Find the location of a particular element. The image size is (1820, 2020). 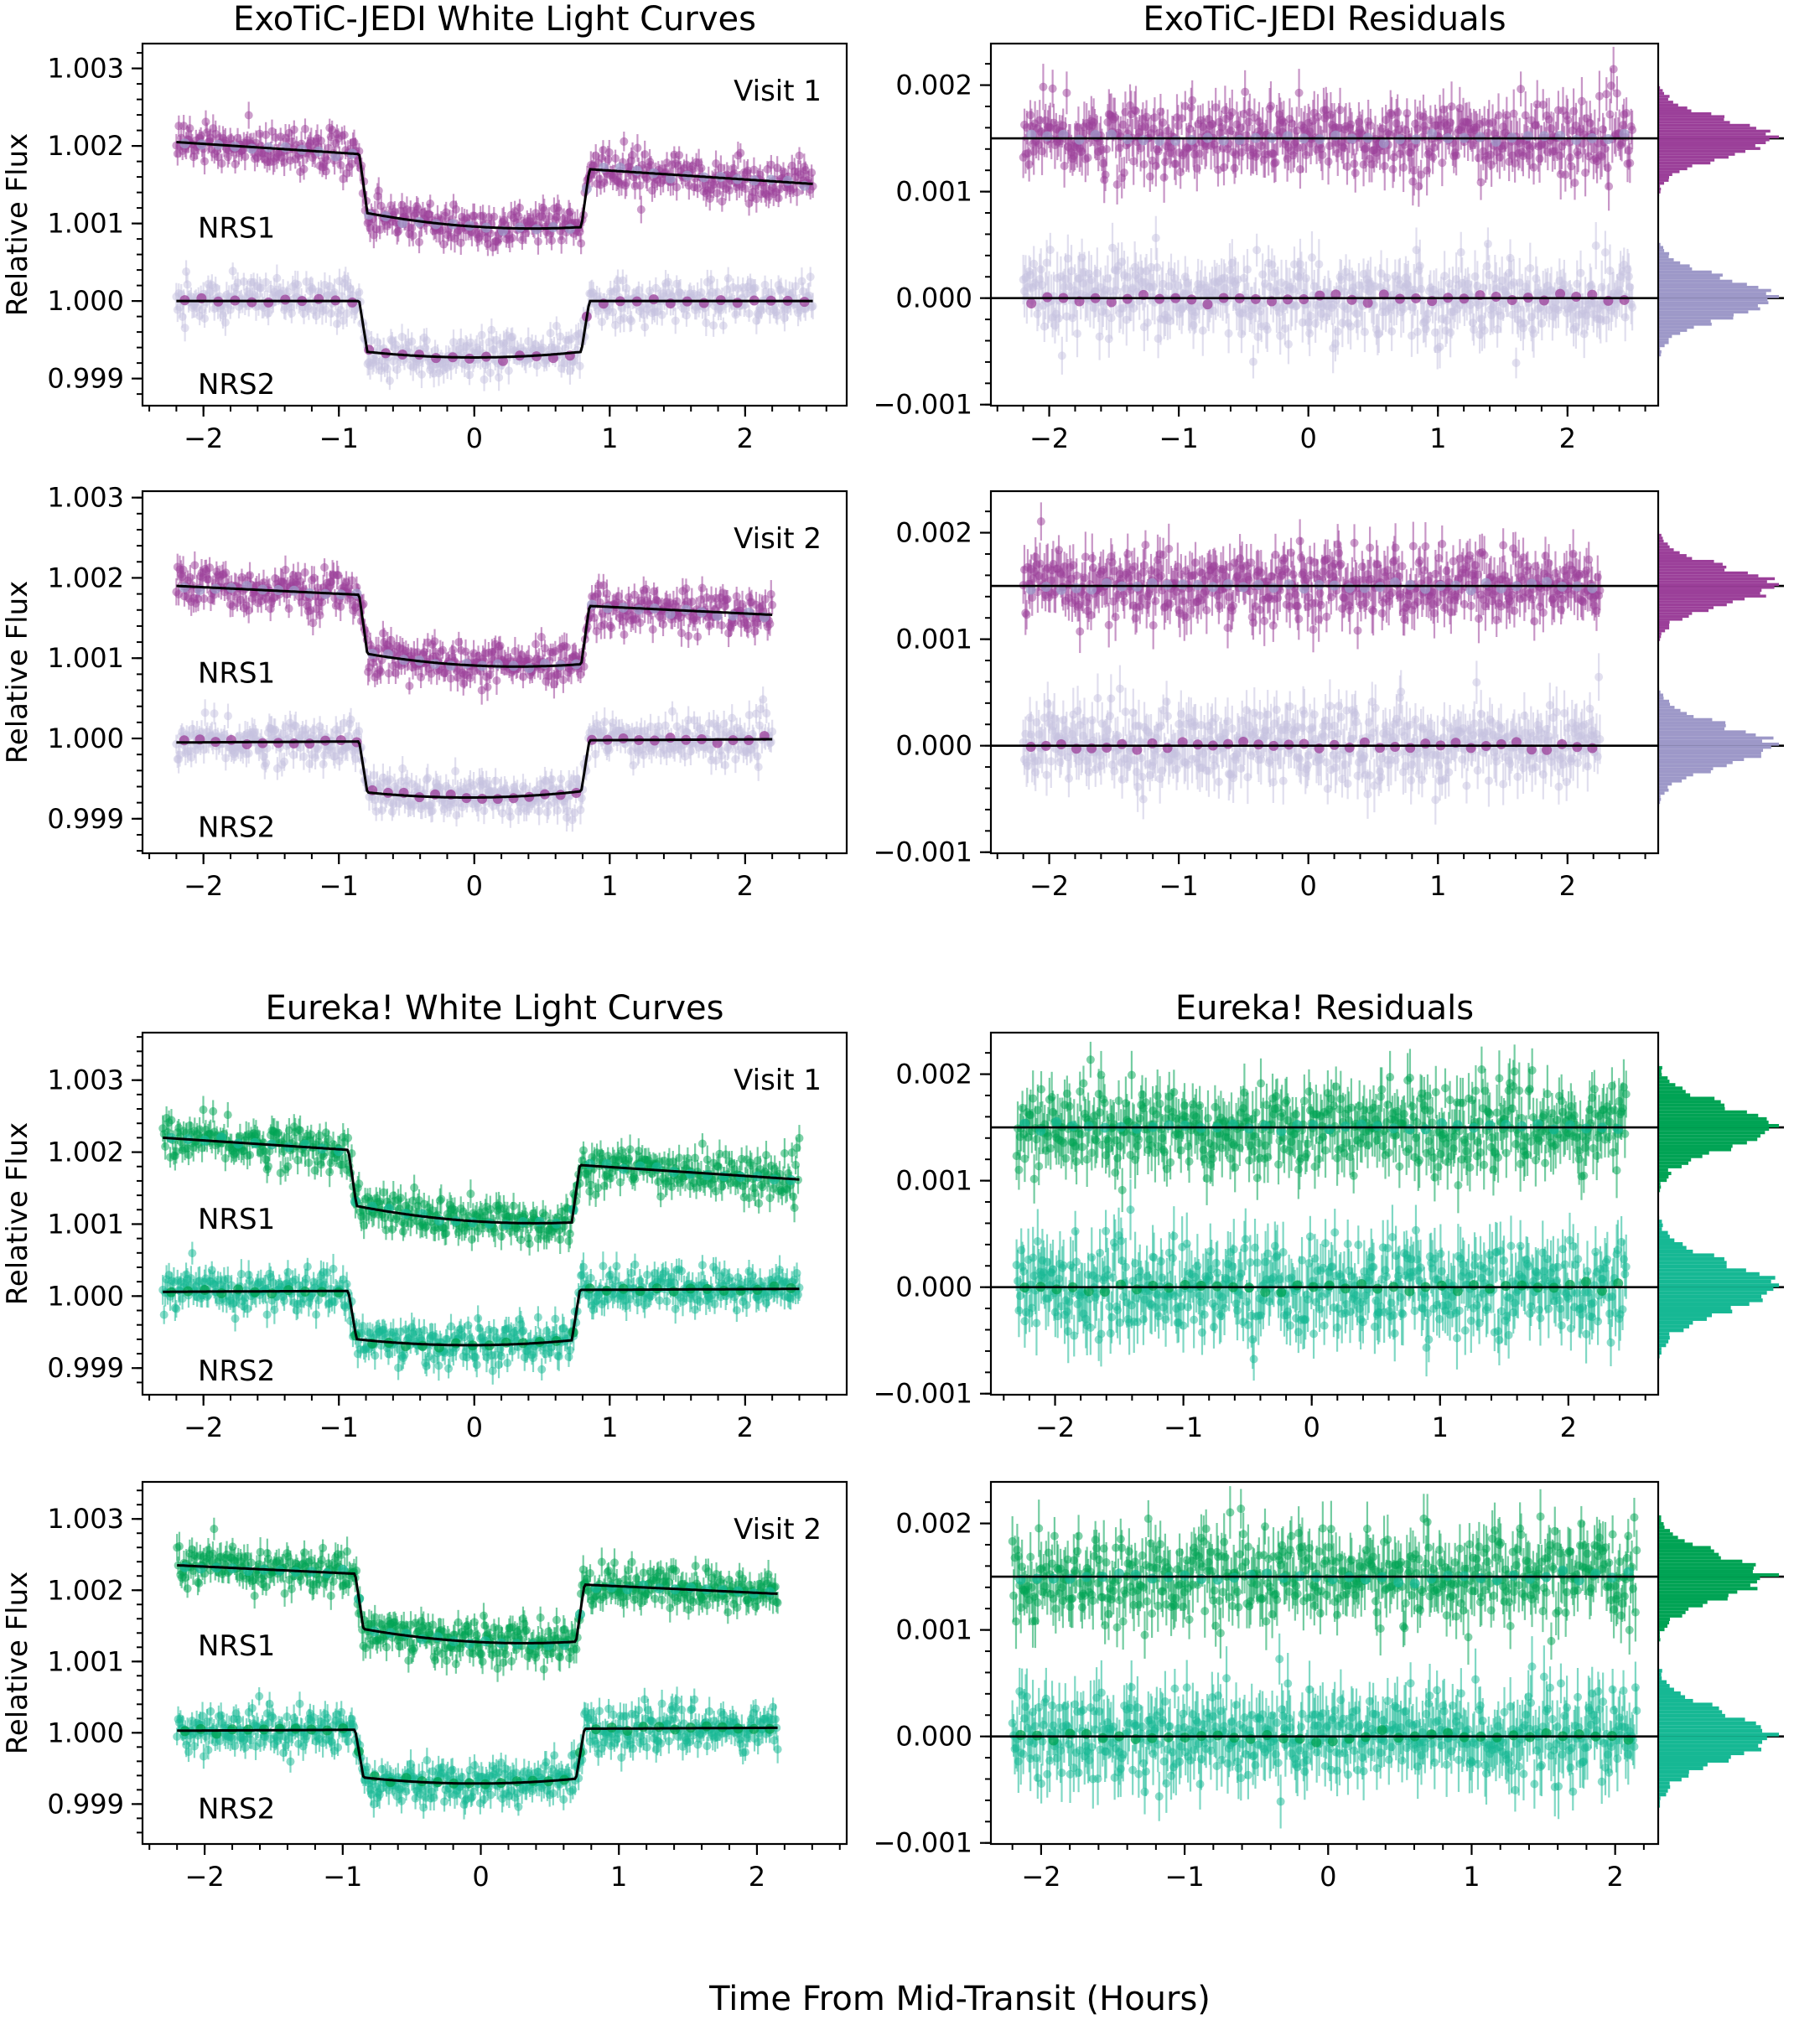

series-nrs2 is located at coordinates (1328, 297).